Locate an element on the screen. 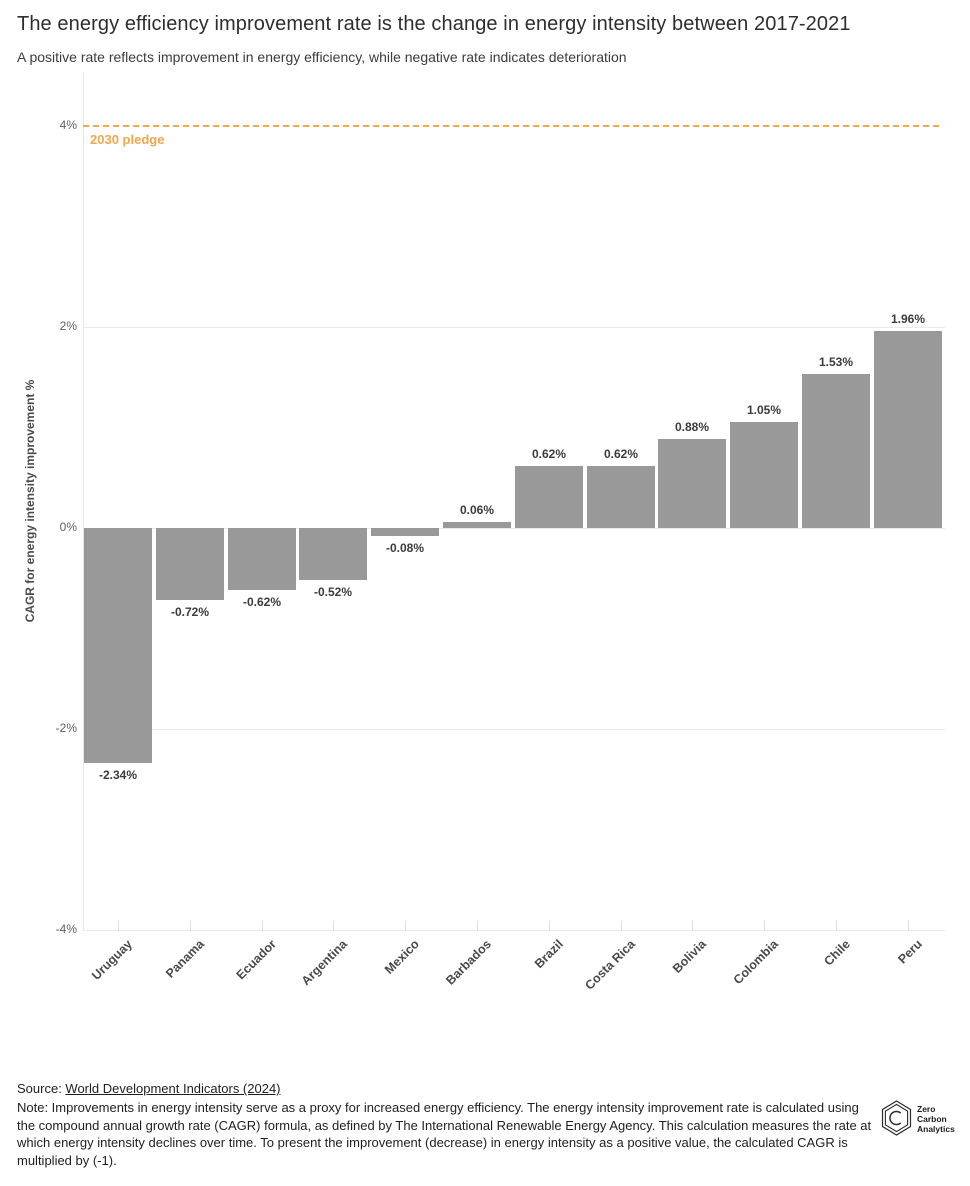 The height and width of the screenshot is (1186, 970). bar-peru is located at coordinates (908, 429).